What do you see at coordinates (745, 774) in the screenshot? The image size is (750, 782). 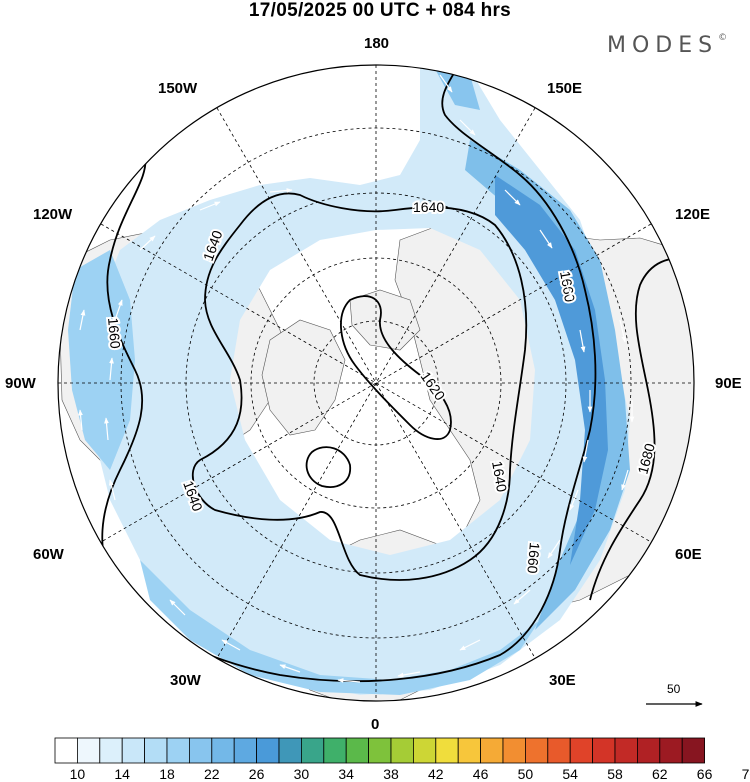 I see `colorbar-tick-label: 70` at bounding box center [745, 774].